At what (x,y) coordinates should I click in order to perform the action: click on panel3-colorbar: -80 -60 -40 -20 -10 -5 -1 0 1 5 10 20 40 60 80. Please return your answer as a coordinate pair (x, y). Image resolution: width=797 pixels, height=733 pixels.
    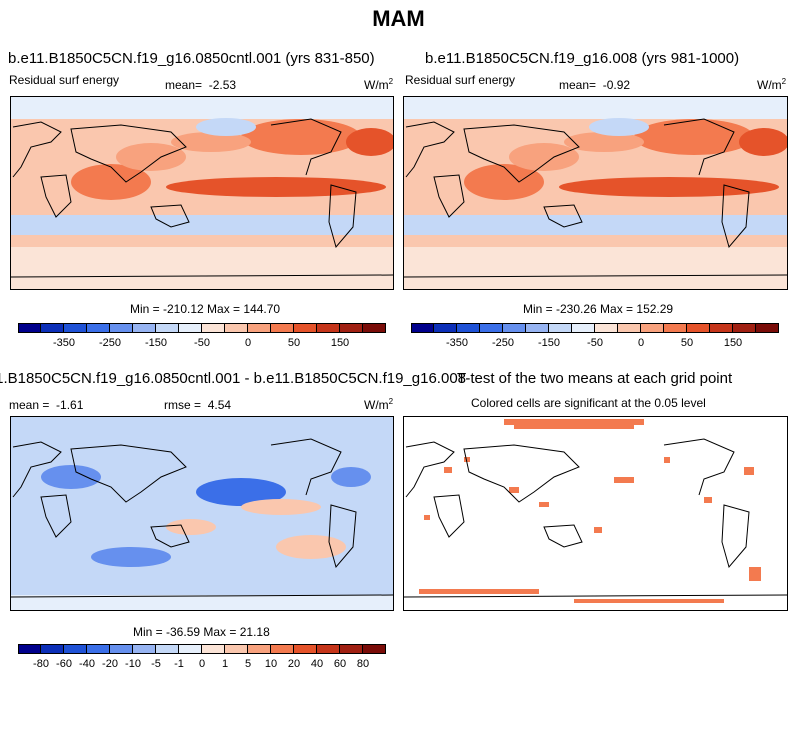
    Looking at the image, I should click on (202, 660).